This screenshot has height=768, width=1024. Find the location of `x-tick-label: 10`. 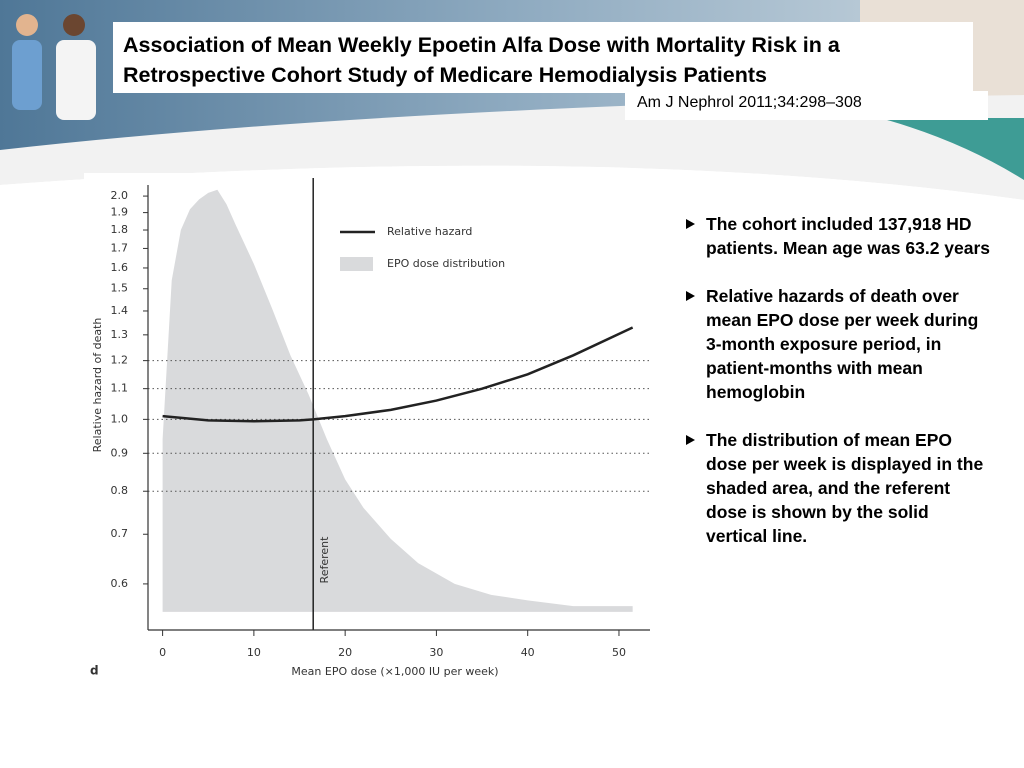

x-tick-label: 10 is located at coordinates (254, 652).